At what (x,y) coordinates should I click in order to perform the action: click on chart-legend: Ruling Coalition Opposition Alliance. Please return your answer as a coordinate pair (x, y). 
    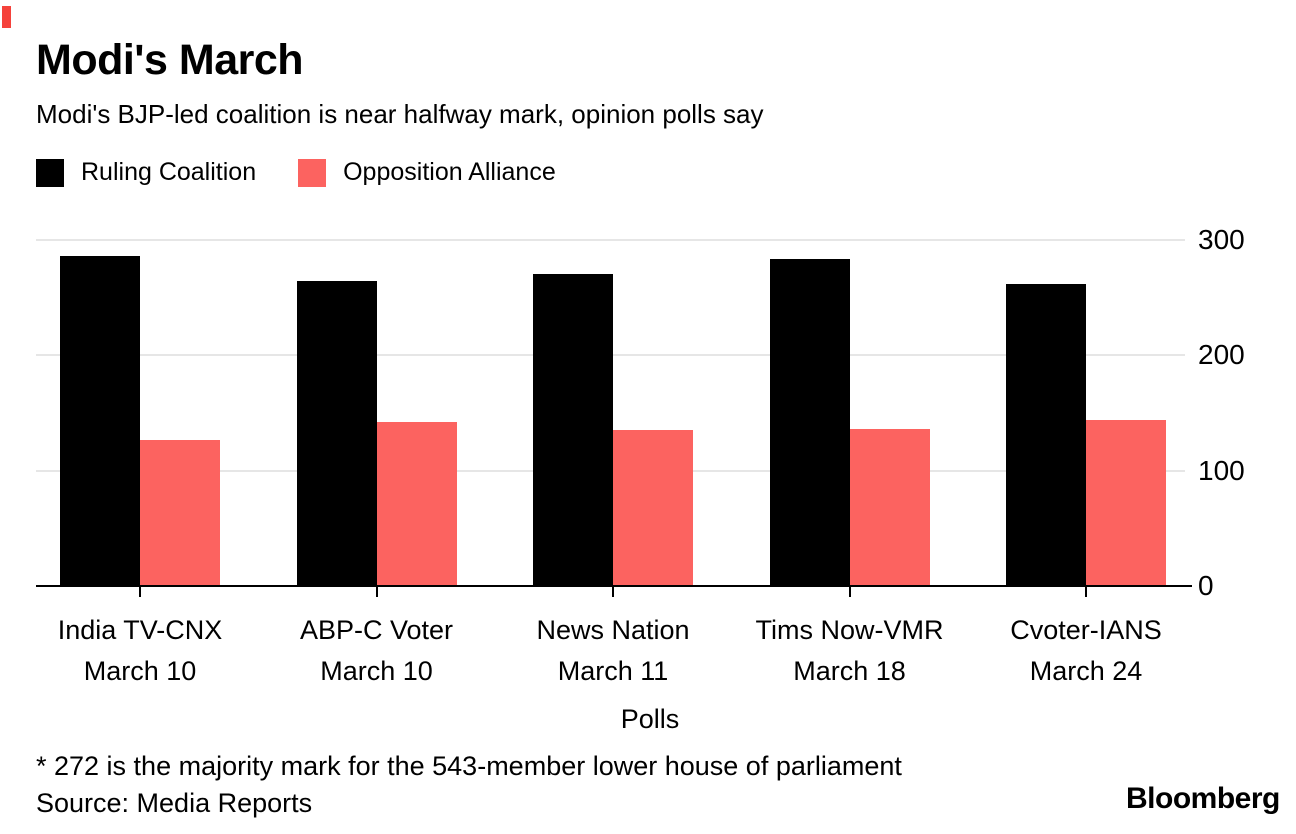
    Looking at the image, I should click on (296, 172).